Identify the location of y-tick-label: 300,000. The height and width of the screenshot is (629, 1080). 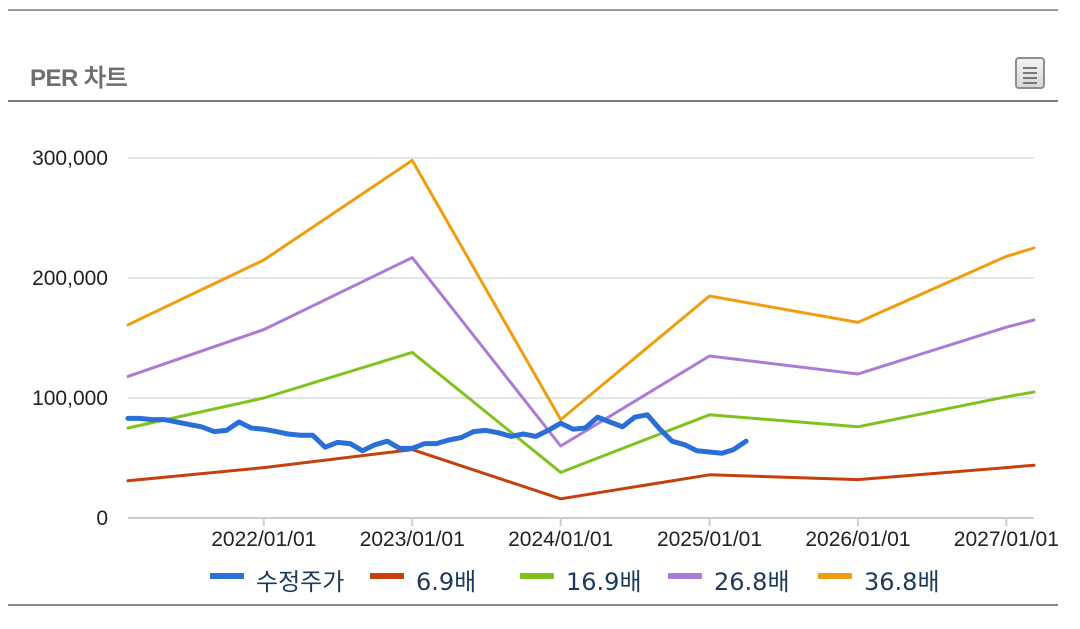
(70, 158).